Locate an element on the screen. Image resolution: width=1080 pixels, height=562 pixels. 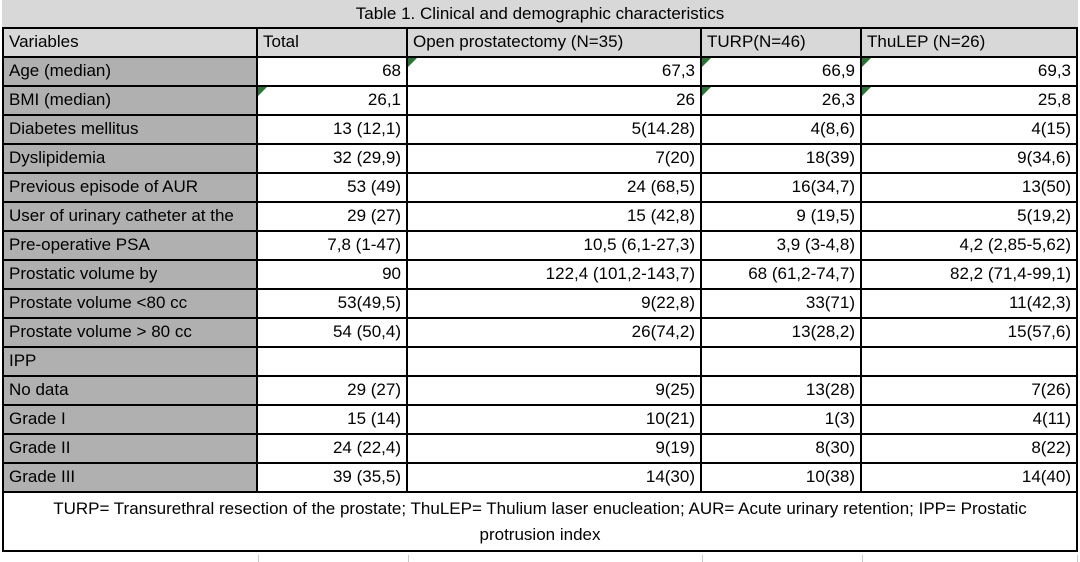
cell-text: 5(19,2) is located at coordinates (1044, 215).